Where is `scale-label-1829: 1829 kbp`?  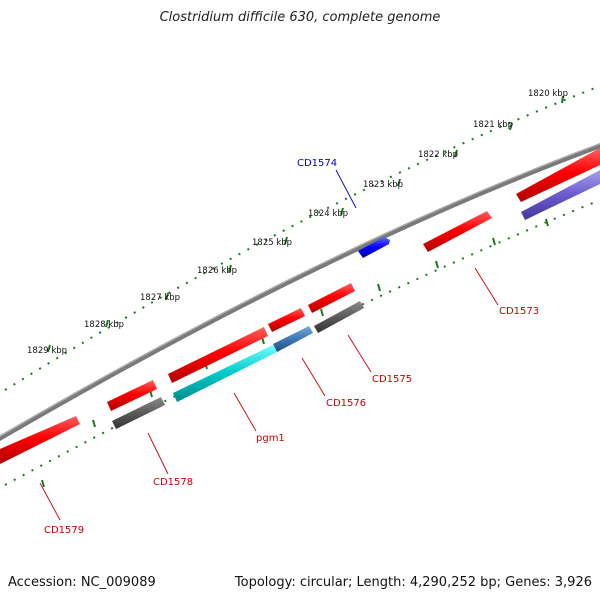
scale-label-1829: 1829 kbp is located at coordinates (47, 351).